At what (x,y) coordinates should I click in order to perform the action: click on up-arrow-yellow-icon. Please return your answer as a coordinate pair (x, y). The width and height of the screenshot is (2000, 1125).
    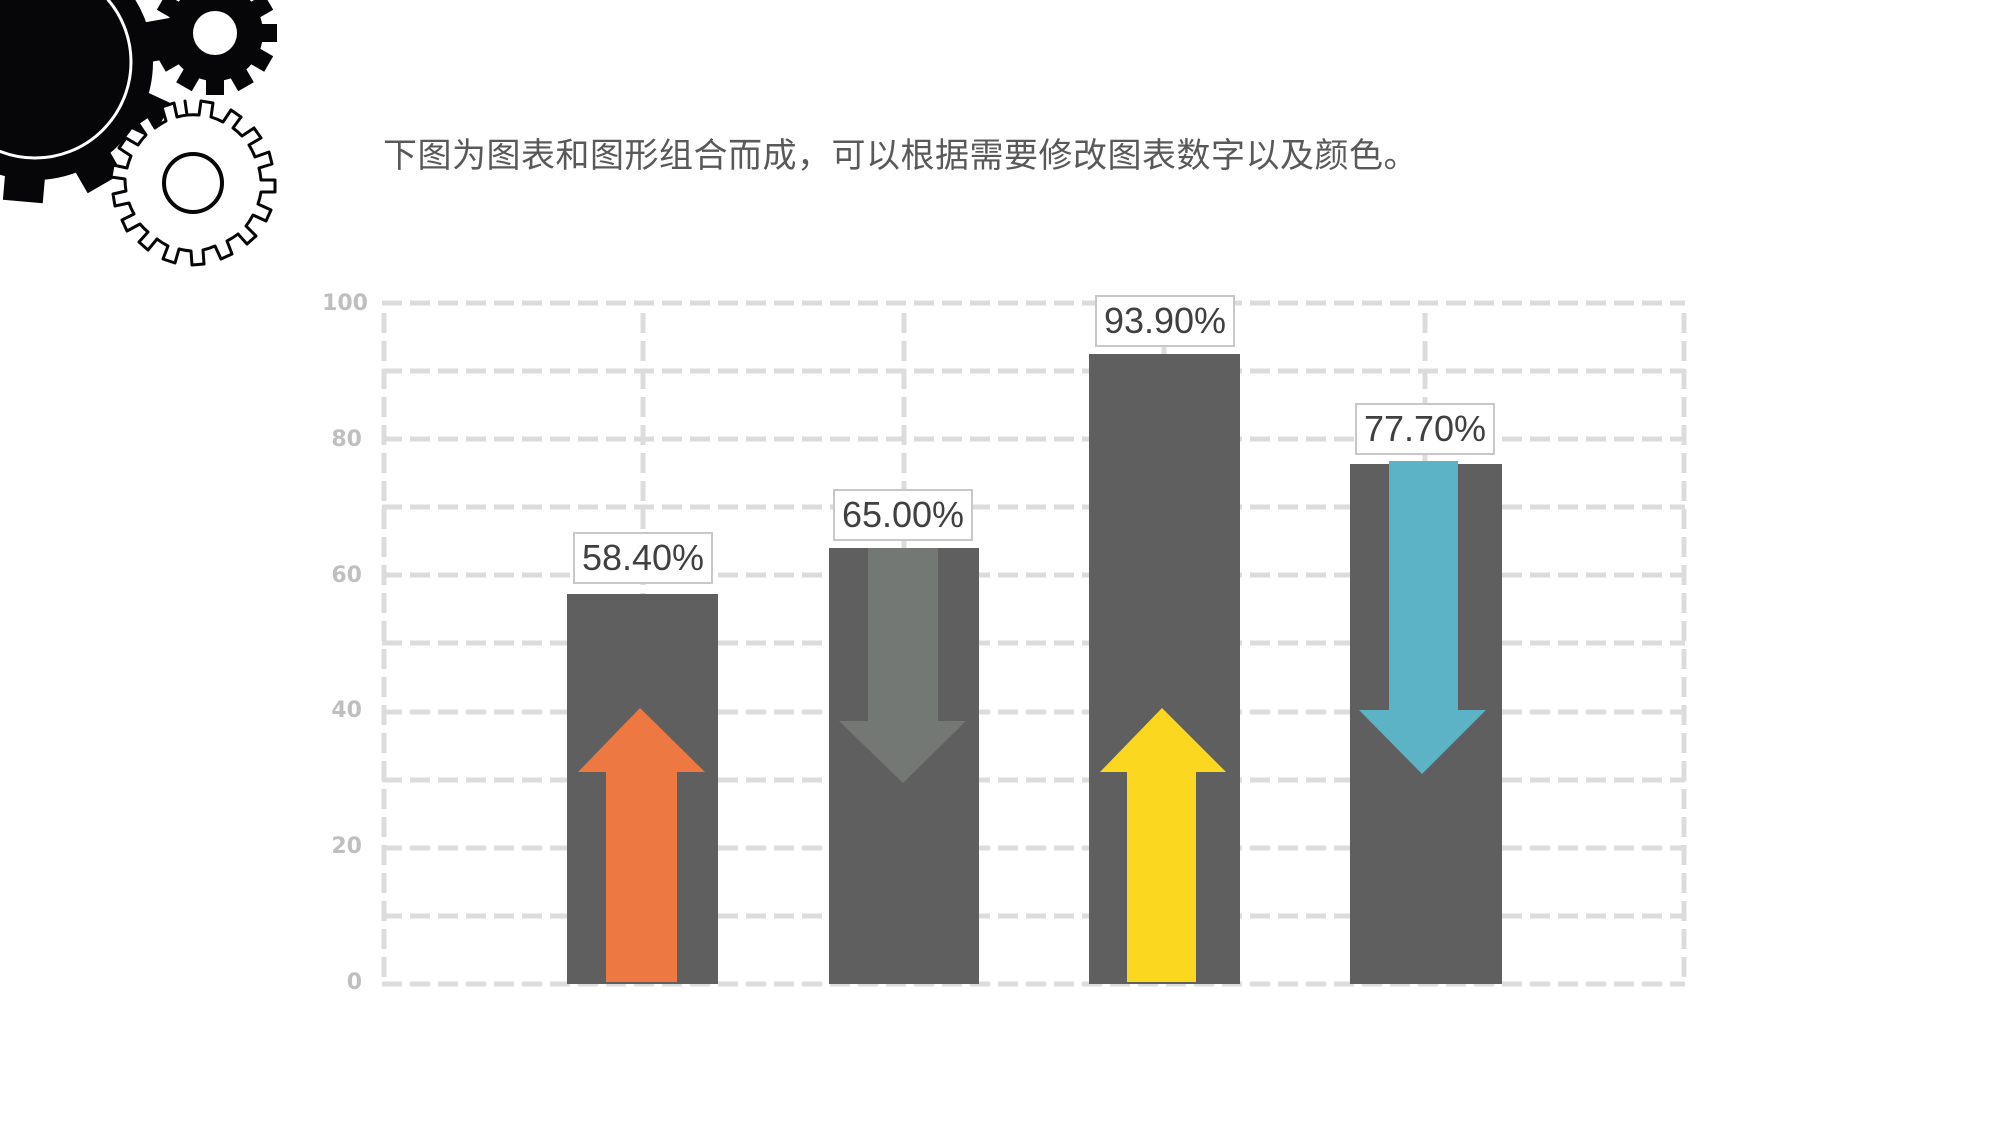
    Looking at the image, I should click on (1163, 845).